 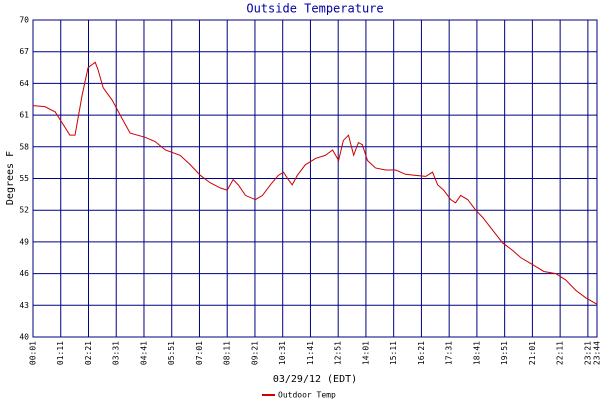 I want to click on y-tick-label: 67, so click(x=24, y=51).